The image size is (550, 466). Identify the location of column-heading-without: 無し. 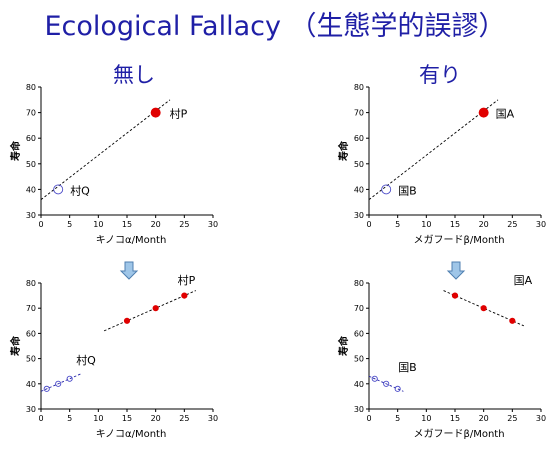
(134, 75).